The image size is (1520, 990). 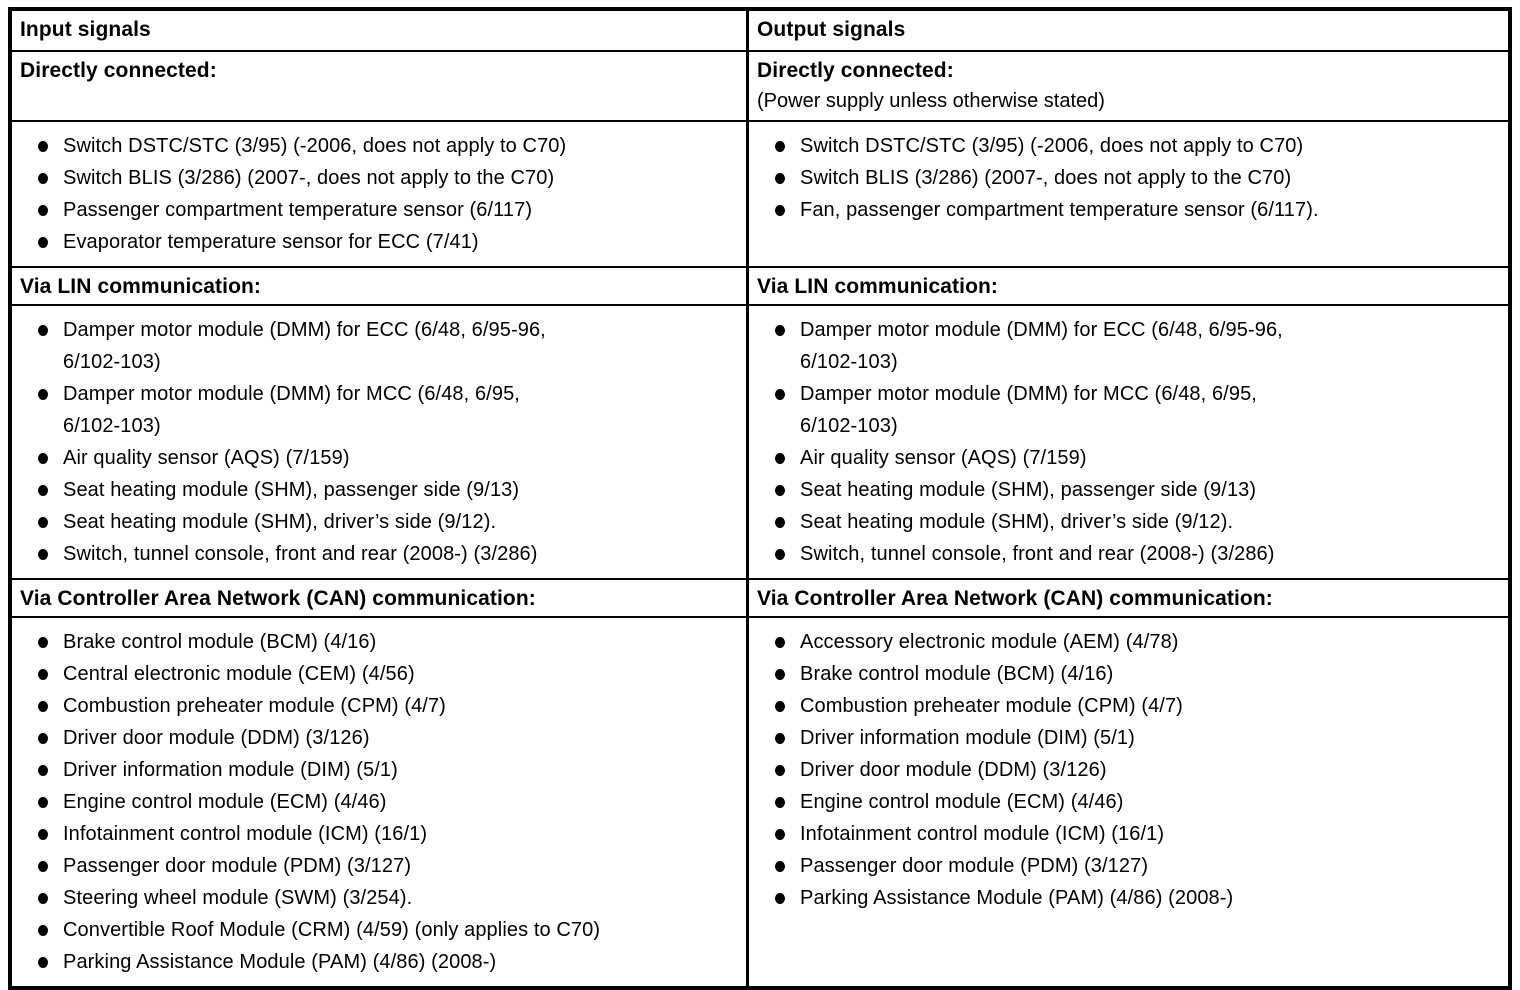 I want to click on input-lin-title-cell: Via LIN communication:, so click(x=379, y=285).